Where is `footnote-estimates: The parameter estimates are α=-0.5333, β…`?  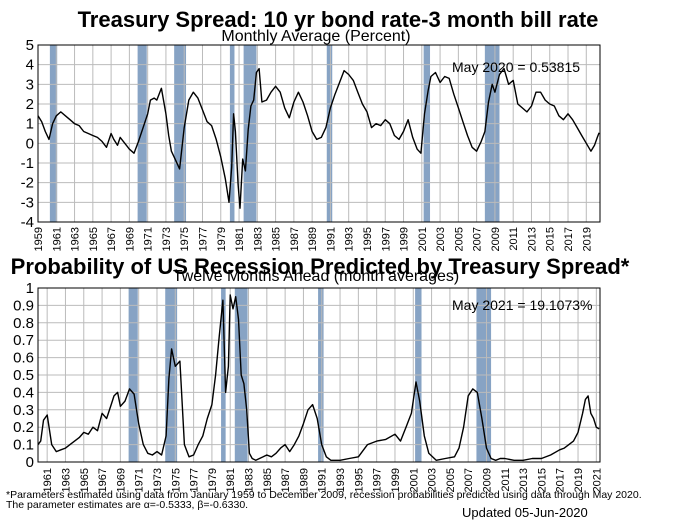 footnote-estimates: The parameter estimates are α=-0.5333, β… is located at coordinates (127, 505).